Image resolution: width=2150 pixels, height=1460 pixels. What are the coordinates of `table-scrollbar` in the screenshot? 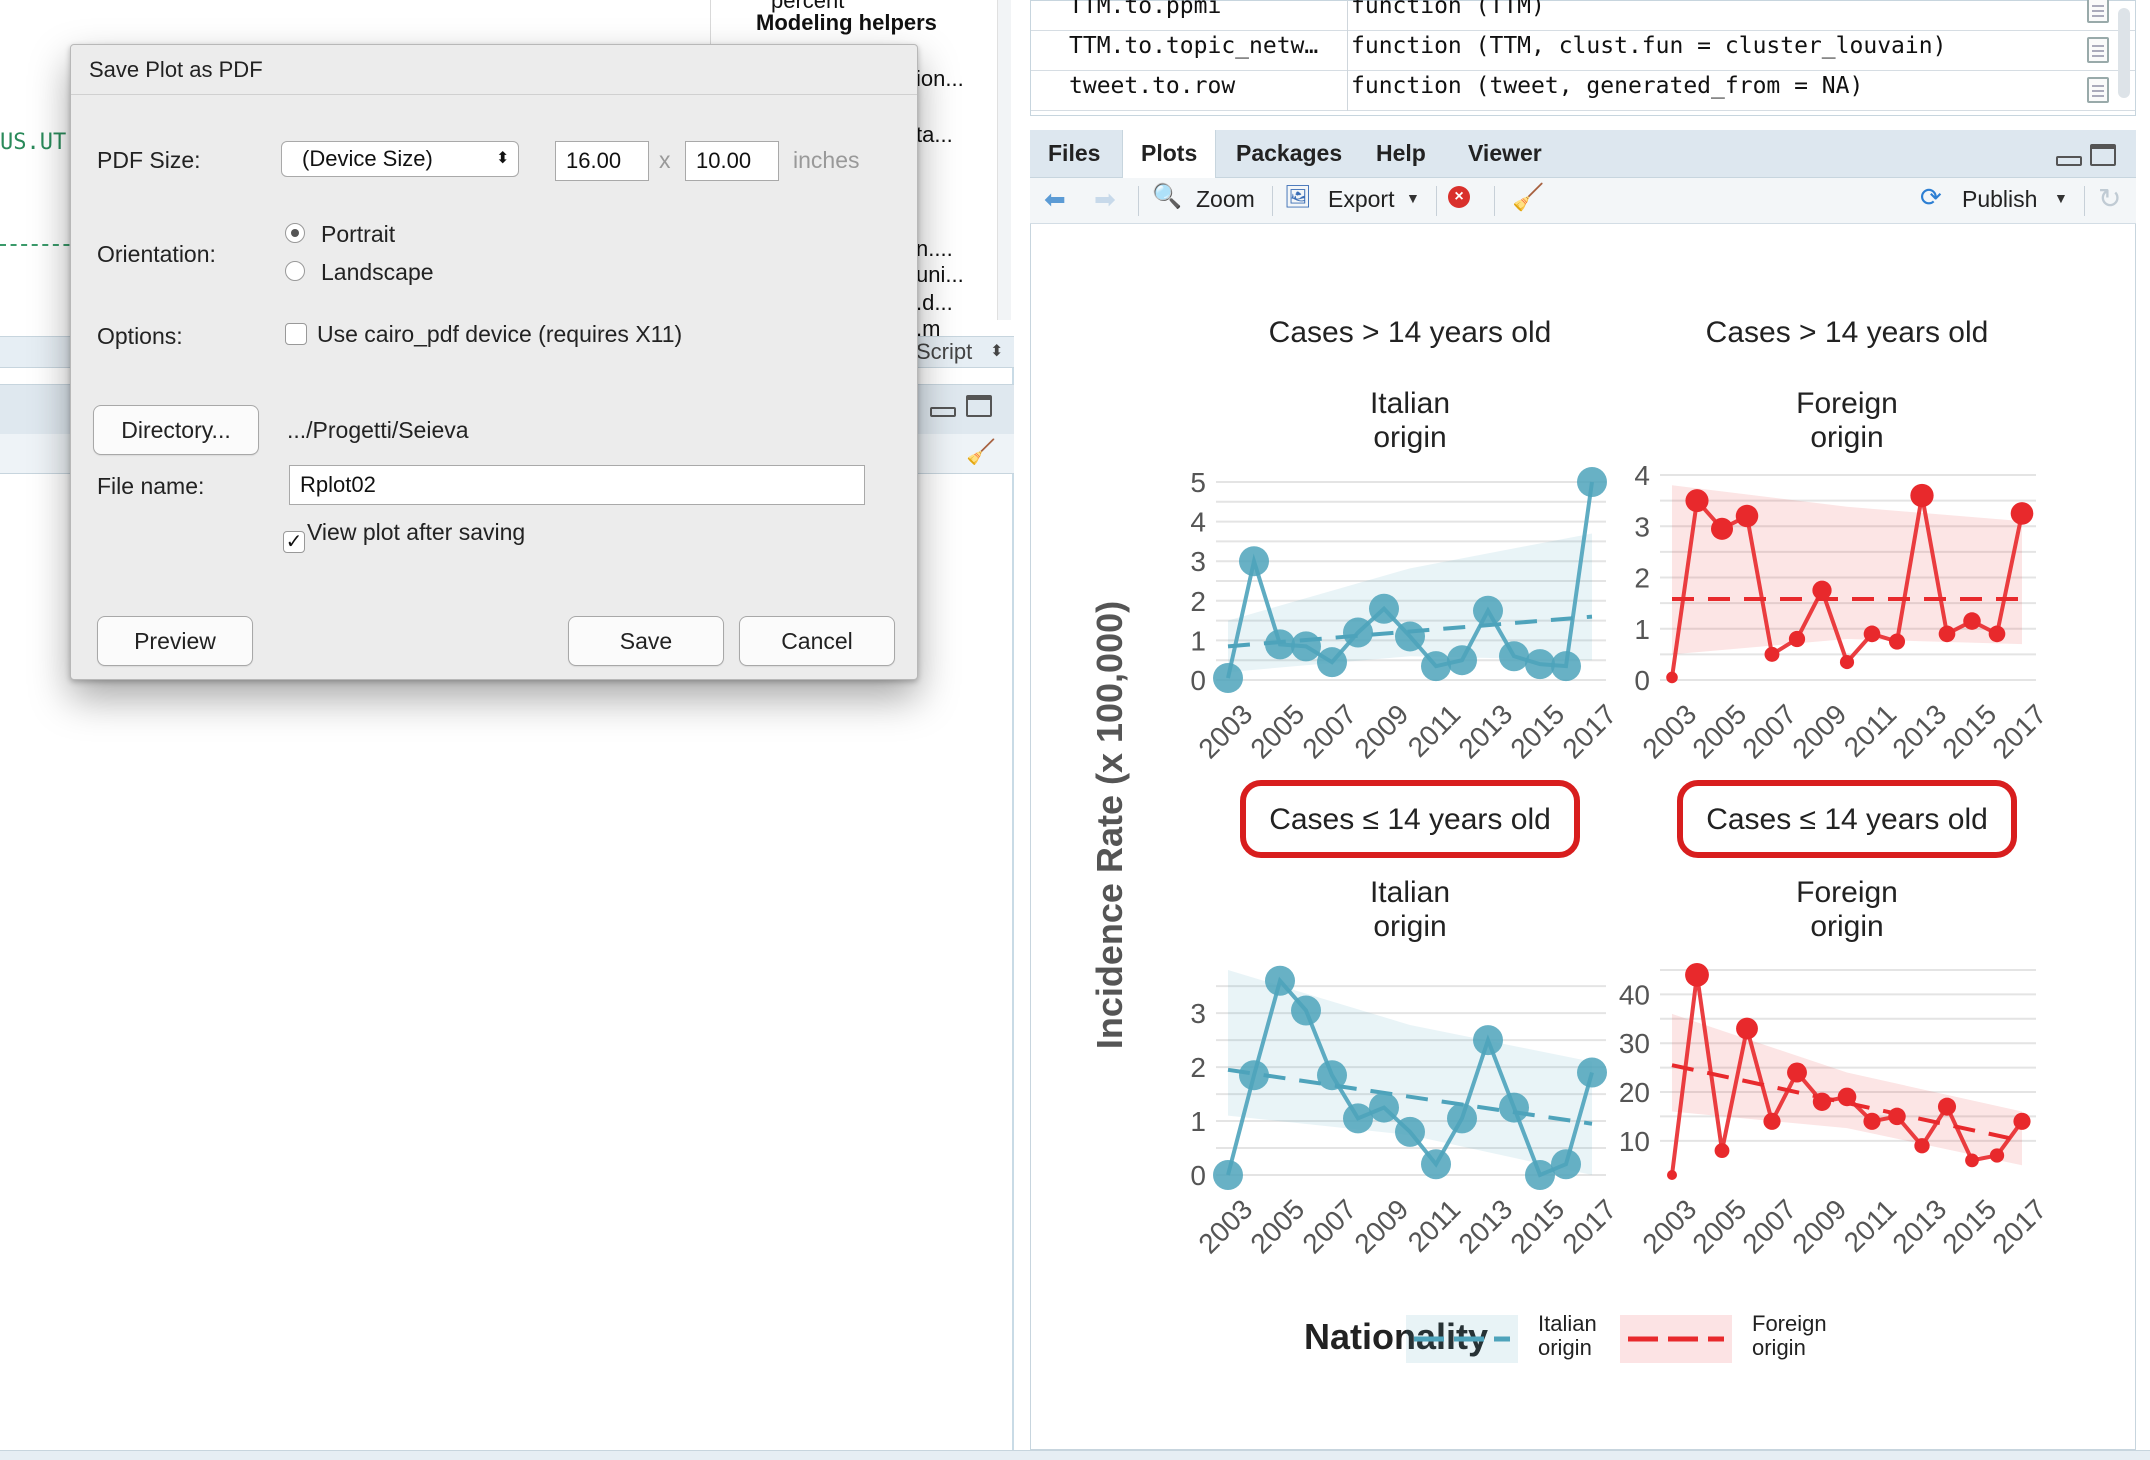 It's located at (2124, 53).